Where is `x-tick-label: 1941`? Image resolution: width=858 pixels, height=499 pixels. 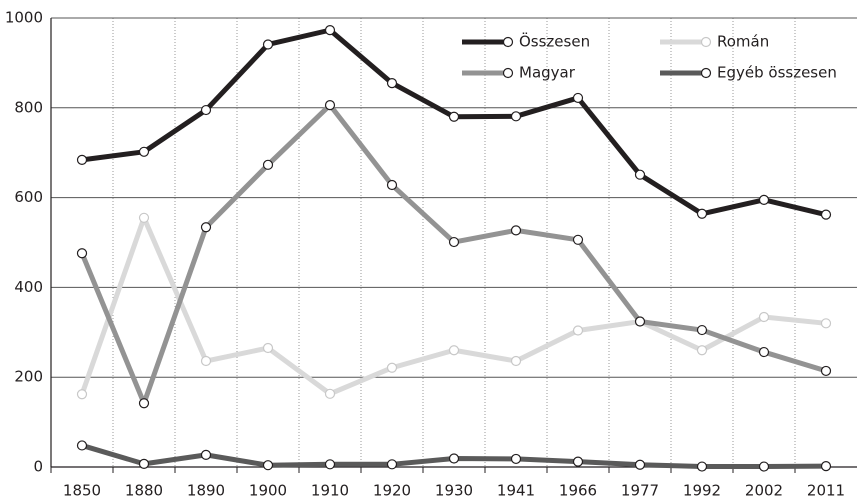
x-tick-label: 1941 is located at coordinates (516, 490).